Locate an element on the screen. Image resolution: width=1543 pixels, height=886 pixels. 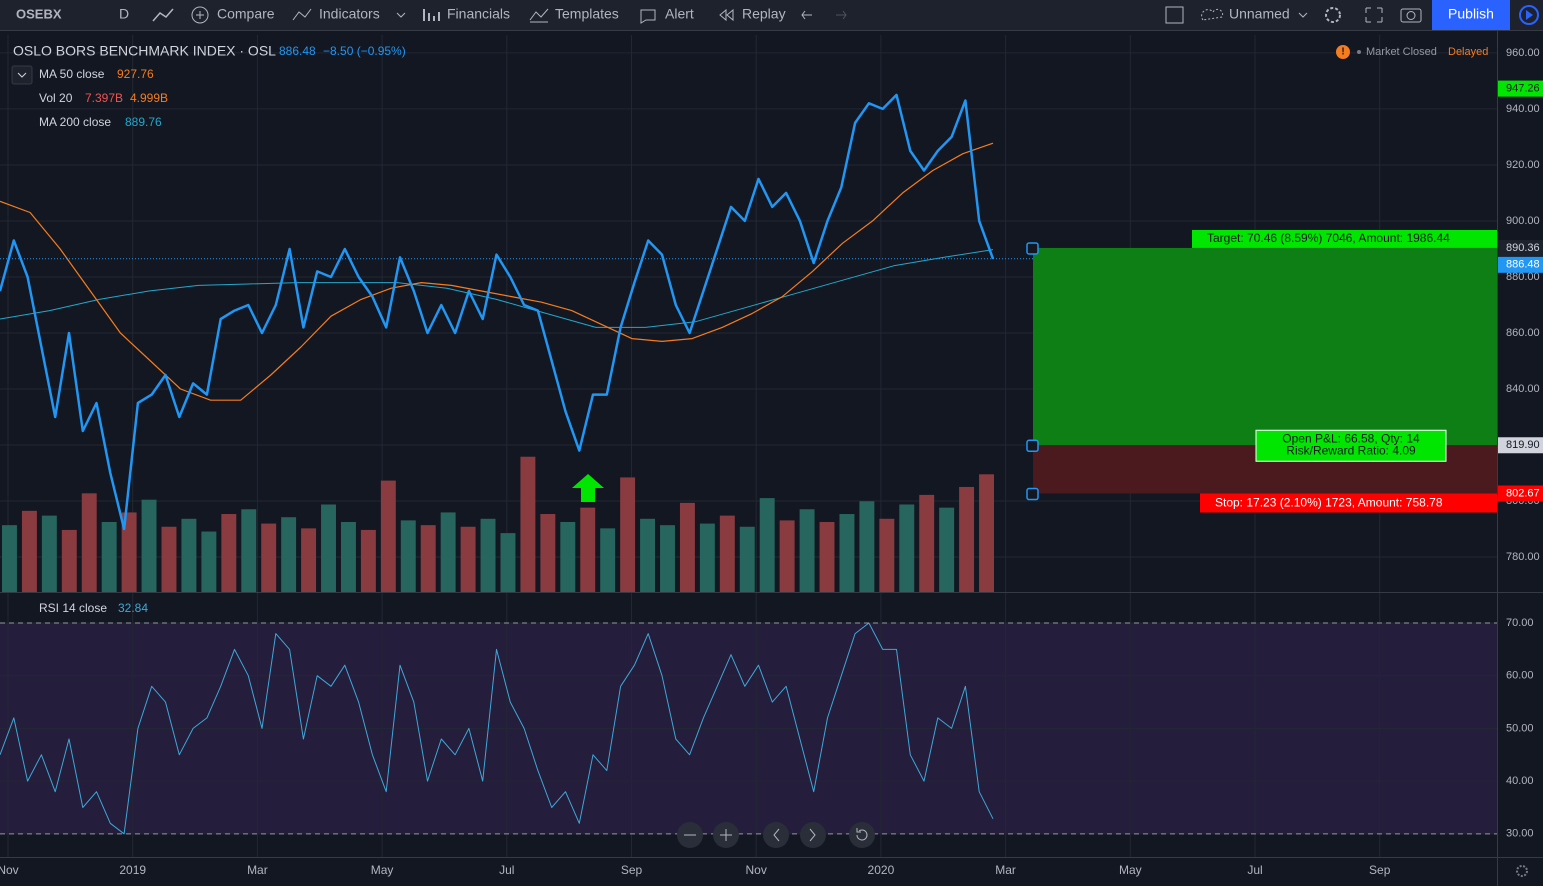
toolbar is located at coordinates (771, 15).